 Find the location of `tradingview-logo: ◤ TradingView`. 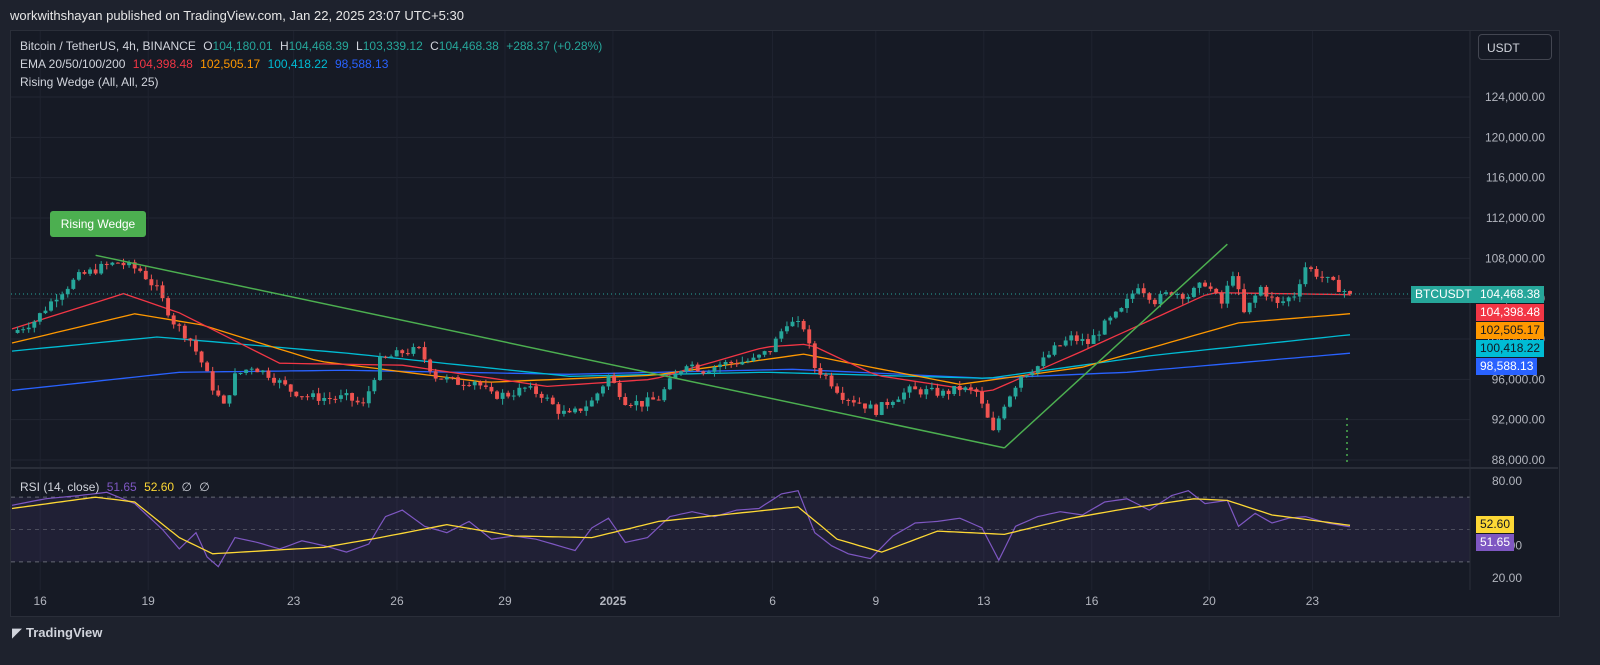

tradingview-logo: ◤ TradingView is located at coordinates (57, 633).